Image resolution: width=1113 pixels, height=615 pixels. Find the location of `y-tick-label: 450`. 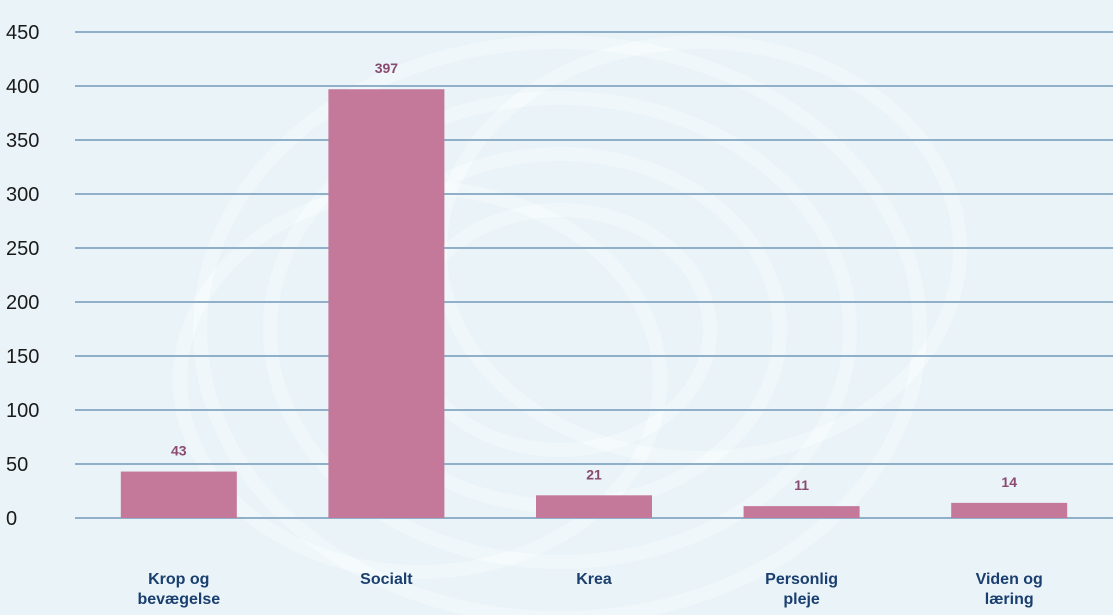

y-tick-label: 450 is located at coordinates (22, 33).